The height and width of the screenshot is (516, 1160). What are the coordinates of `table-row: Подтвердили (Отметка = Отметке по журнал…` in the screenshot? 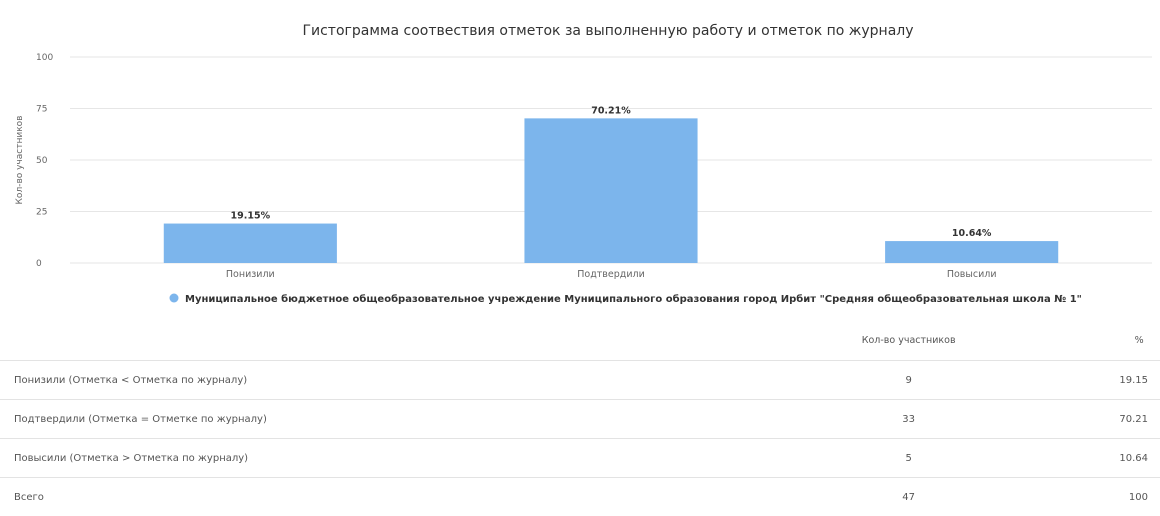 It's located at (580, 419).